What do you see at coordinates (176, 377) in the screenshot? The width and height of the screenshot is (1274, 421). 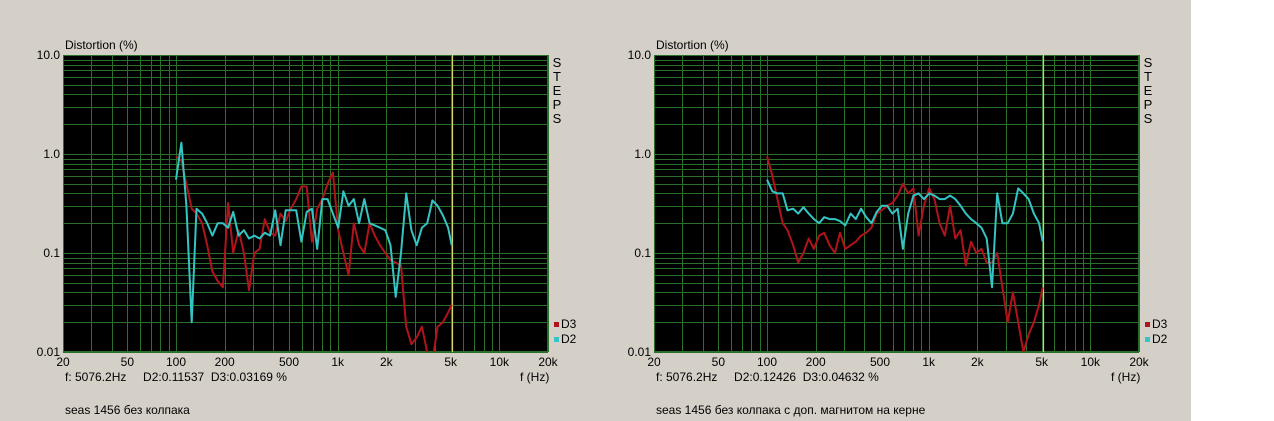 I see `cursor-readout: f: 5076.2Hz D2:0.11537 D3:0.03169 %` at bounding box center [176, 377].